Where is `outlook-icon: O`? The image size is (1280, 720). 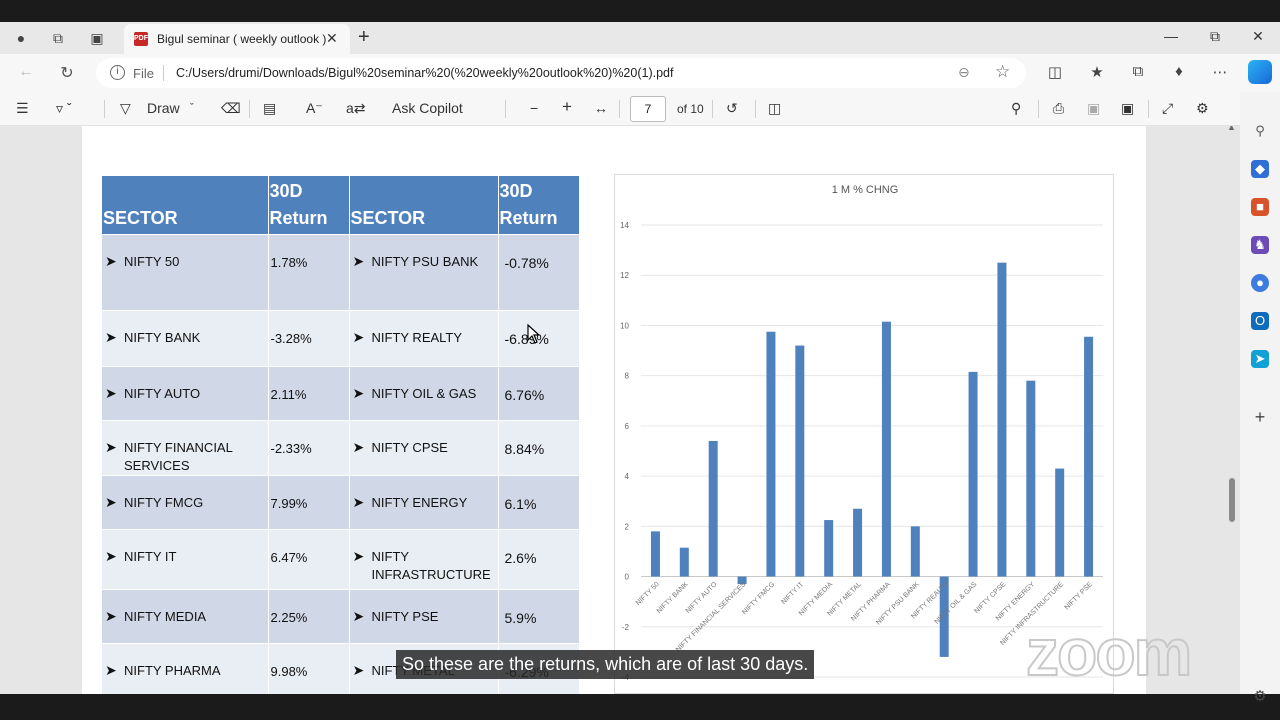
outlook-icon: O is located at coordinates (1260, 321).